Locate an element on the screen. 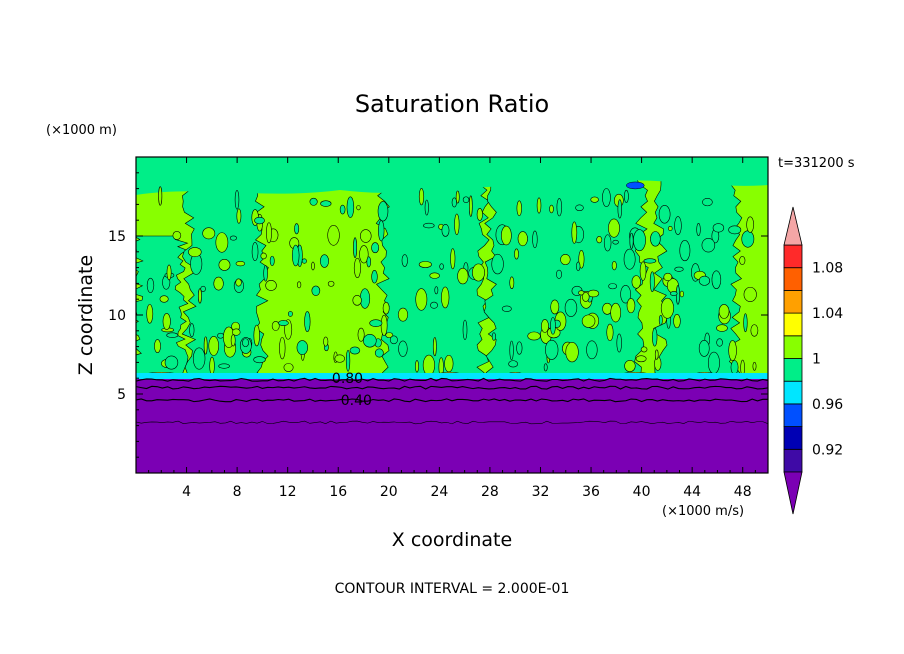  contour-label: 0.80 is located at coordinates (347, 379).